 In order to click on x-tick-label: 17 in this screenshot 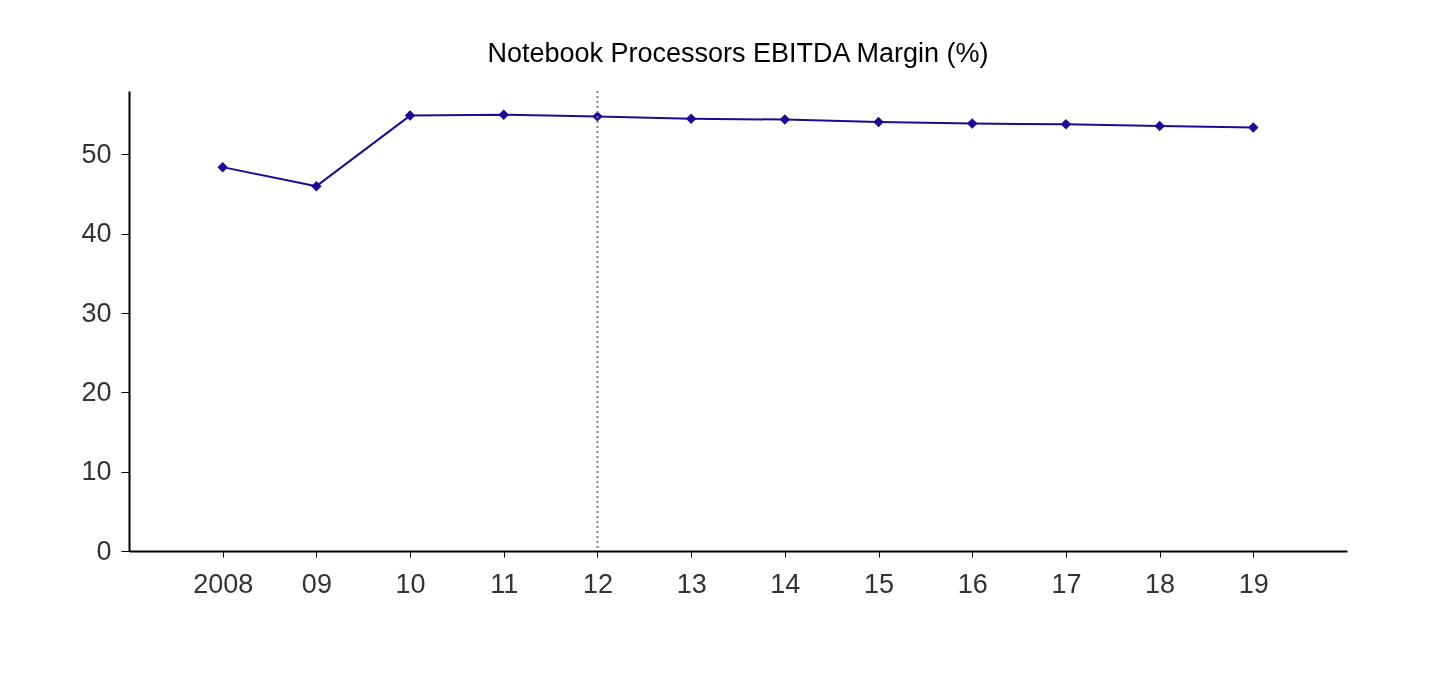, I will do `click(1066, 583)`.